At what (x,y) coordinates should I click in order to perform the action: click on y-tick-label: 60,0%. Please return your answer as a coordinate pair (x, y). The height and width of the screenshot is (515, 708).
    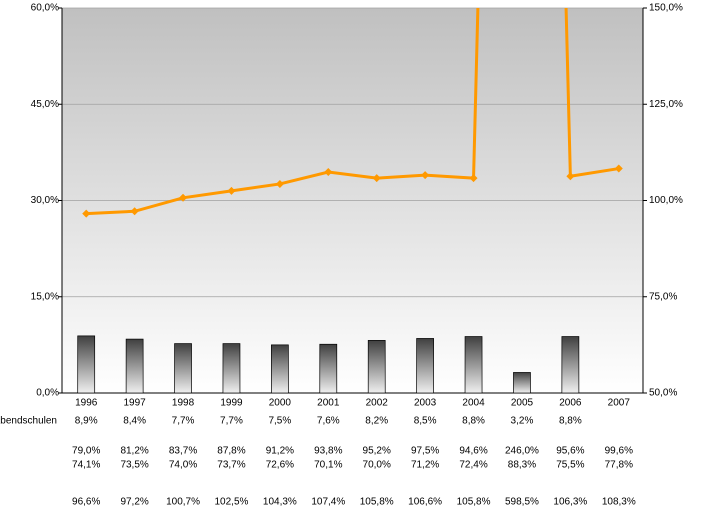
    Looking at the image, I should click on (45, 8).